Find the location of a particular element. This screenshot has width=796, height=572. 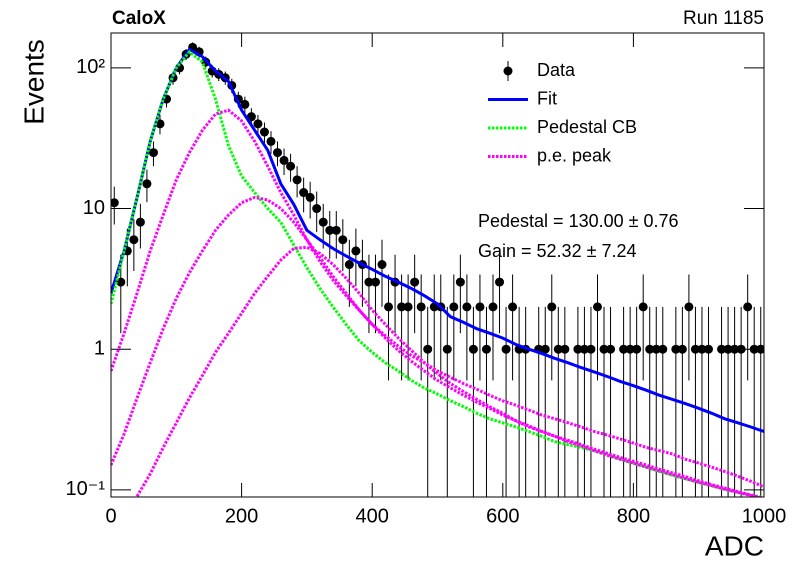

x-tick-label: 800 is located at coordinates (633, 516).